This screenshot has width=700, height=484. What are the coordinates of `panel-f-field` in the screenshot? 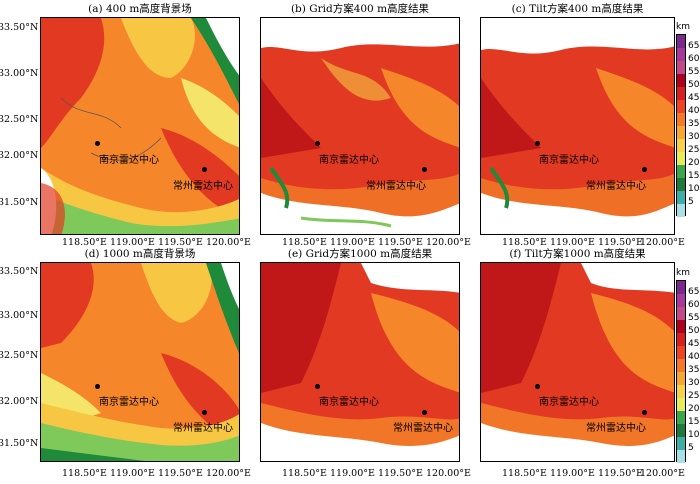 It's located at (577, 362).